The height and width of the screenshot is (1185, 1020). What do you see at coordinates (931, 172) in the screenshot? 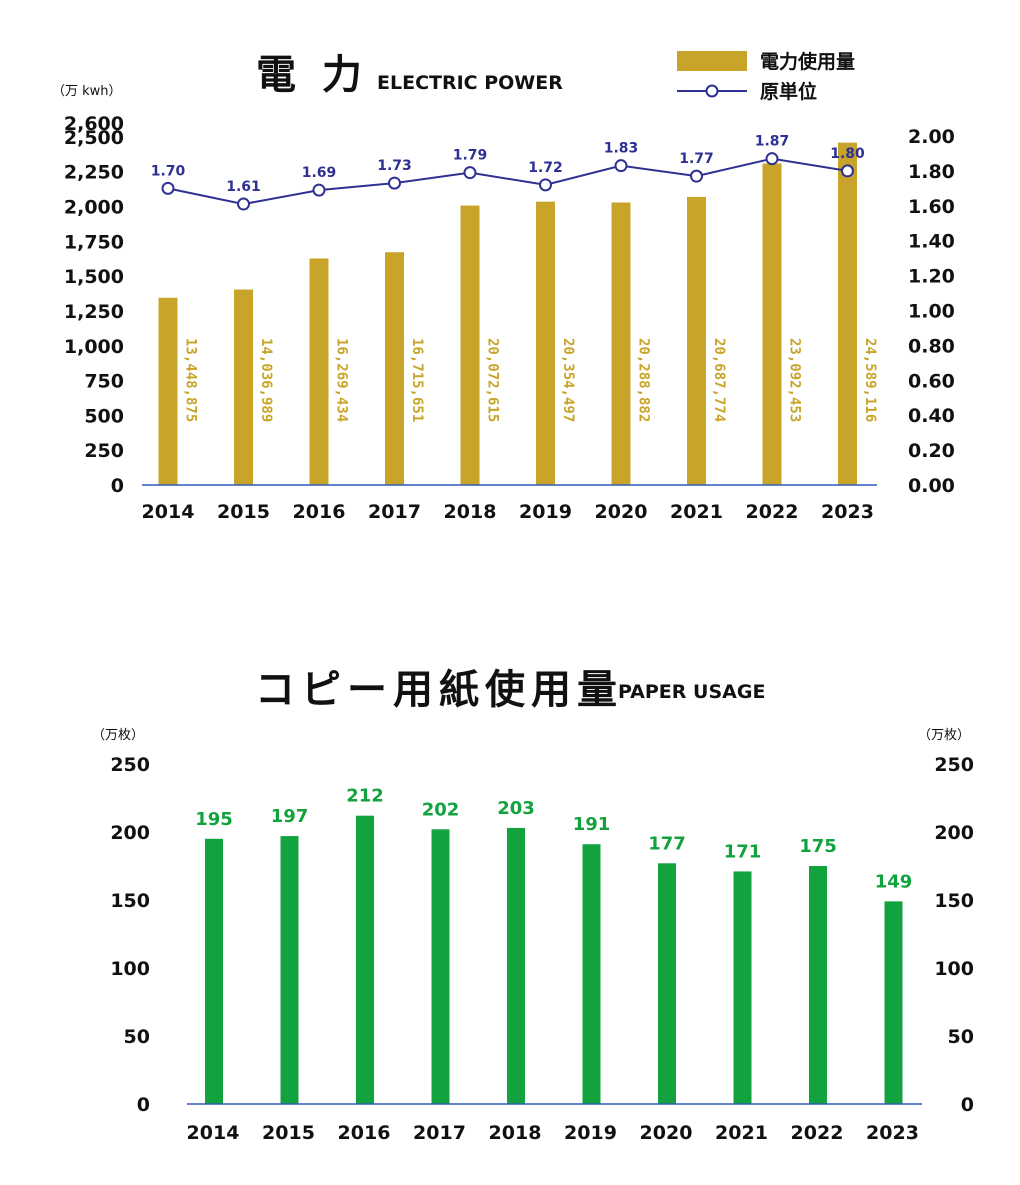
I see `right-tick-label: 1.80` at bounding box center [931, 172].